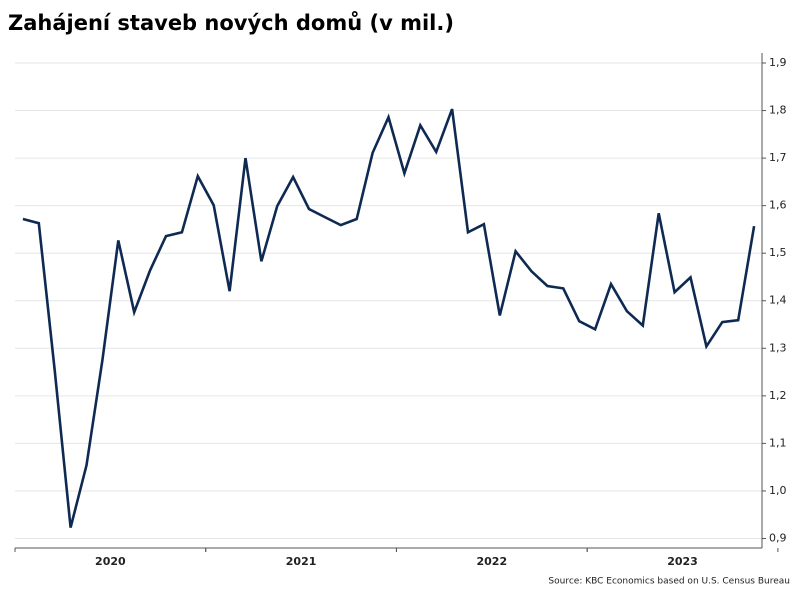  I want to click on y-tick-label: 1,7, so click(778, 157).